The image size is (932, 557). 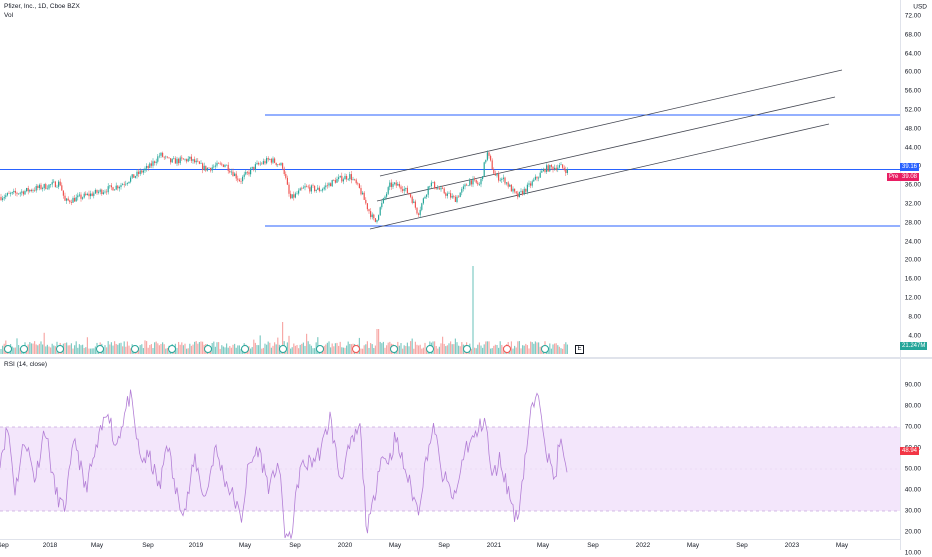 What do you see at coordinates (25, 364) in the screenshot?
I see `rsi-legend: RSI (14, close)` at bounding box center [25, 364].